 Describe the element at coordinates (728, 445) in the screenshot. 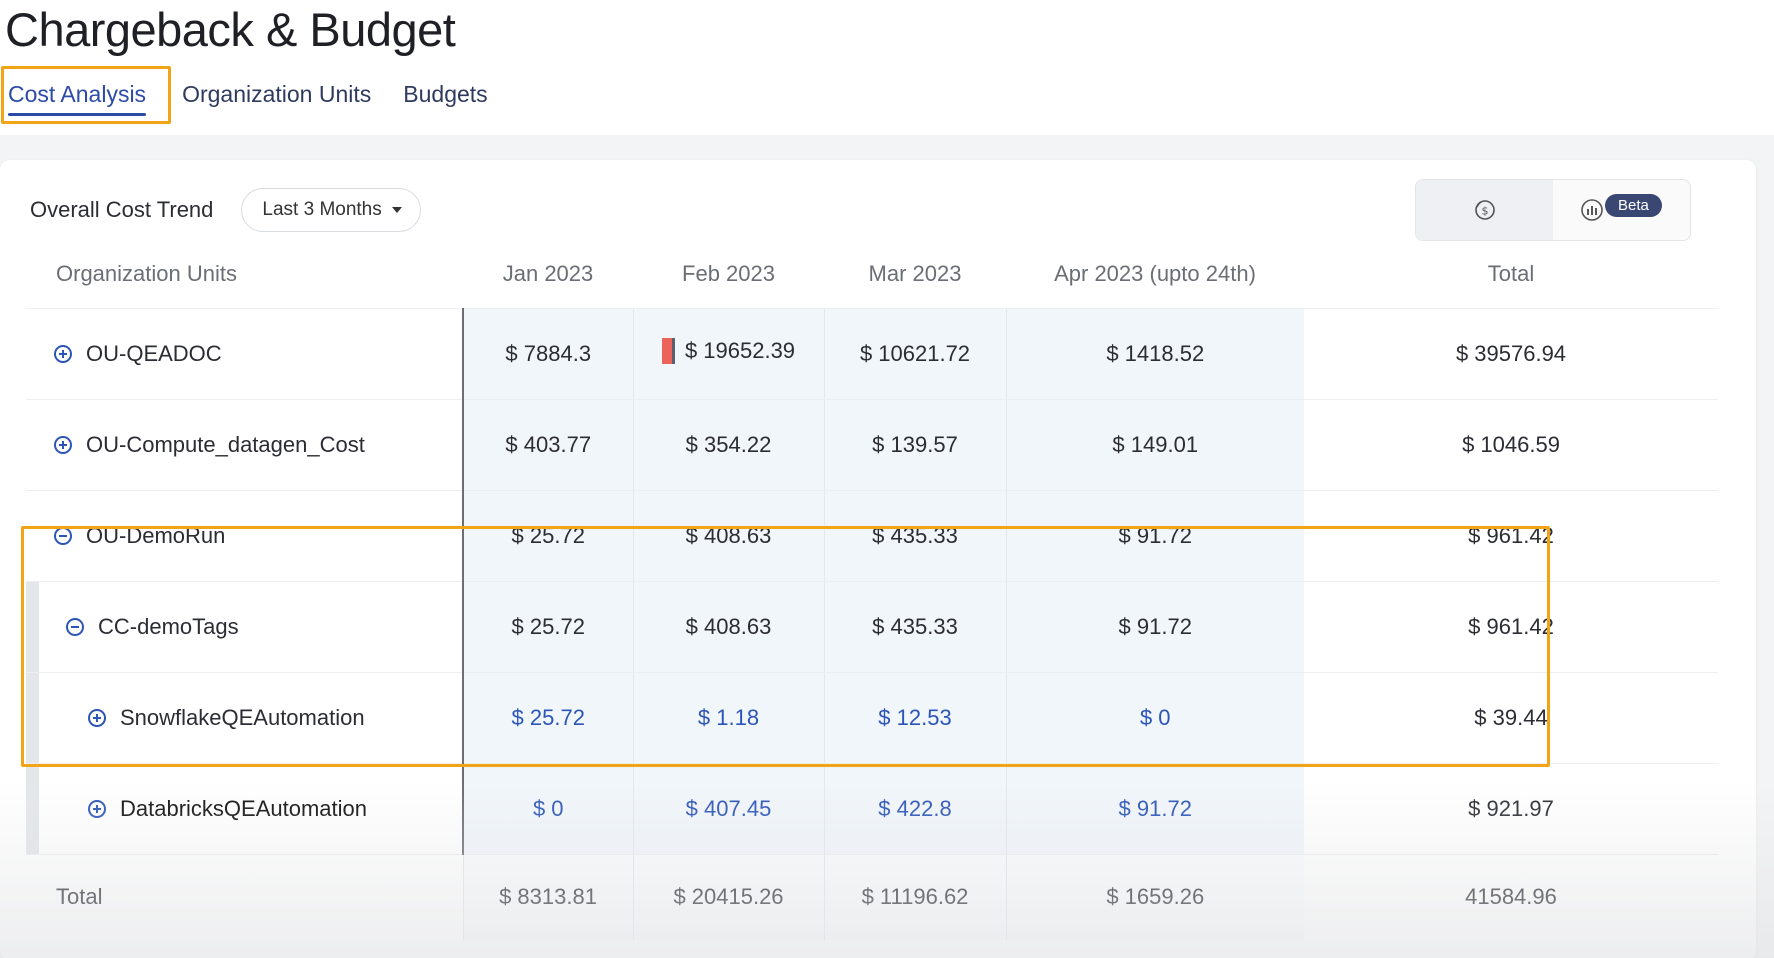

I see `cost-cell: $ 354.22` at that location.